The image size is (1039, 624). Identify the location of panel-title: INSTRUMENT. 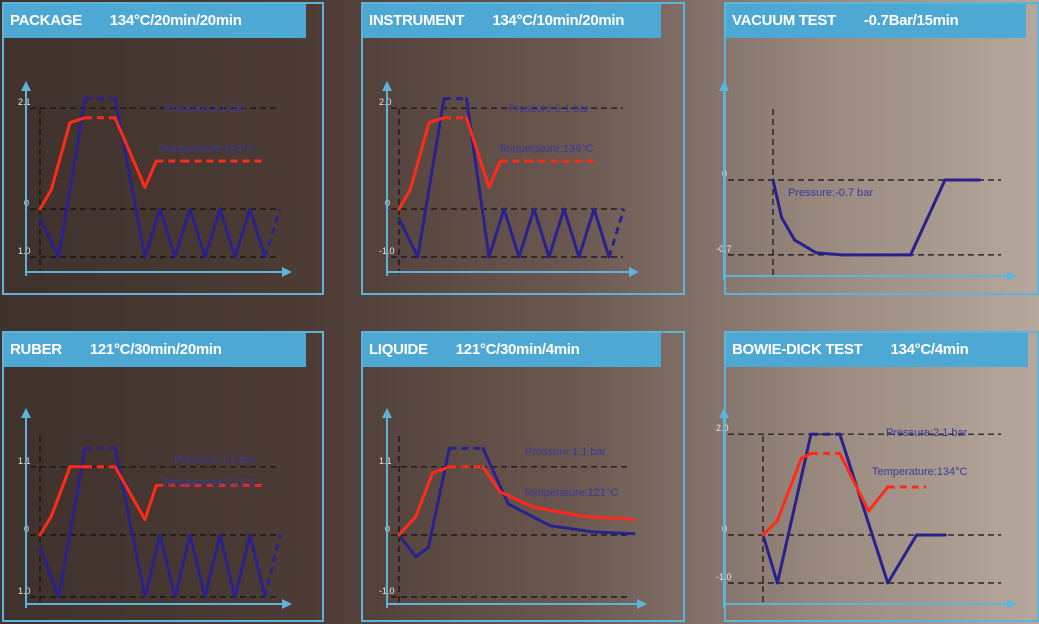
(417, 20).